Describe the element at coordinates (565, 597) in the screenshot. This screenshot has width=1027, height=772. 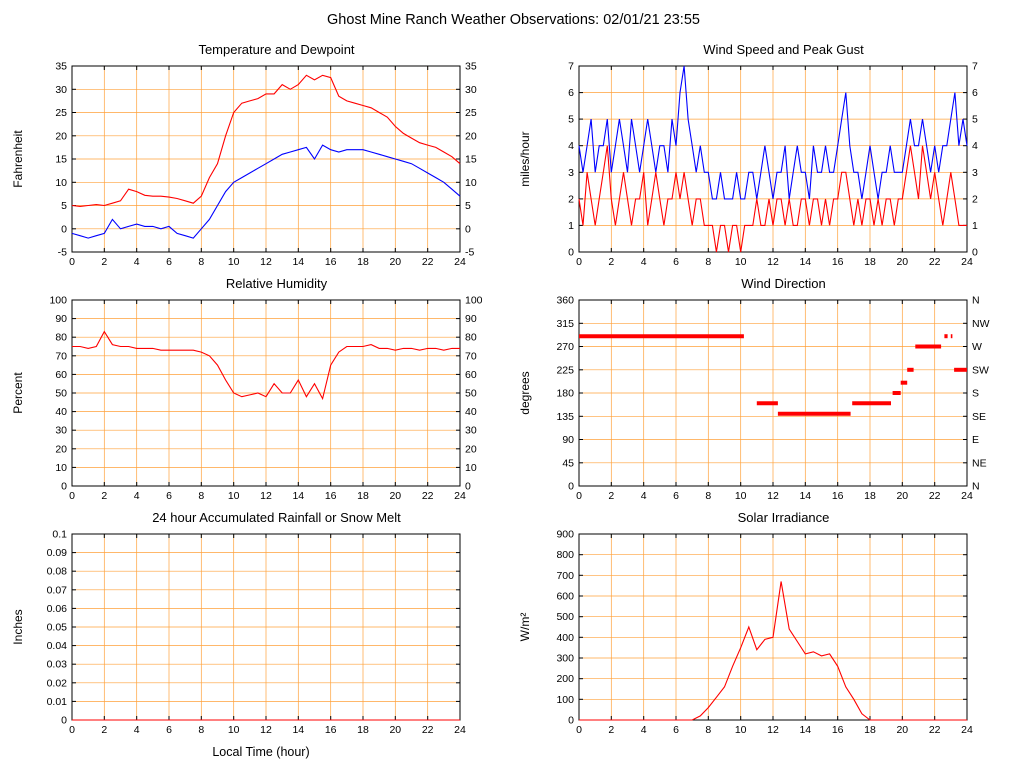
I see `svg-text: 600` at that location.